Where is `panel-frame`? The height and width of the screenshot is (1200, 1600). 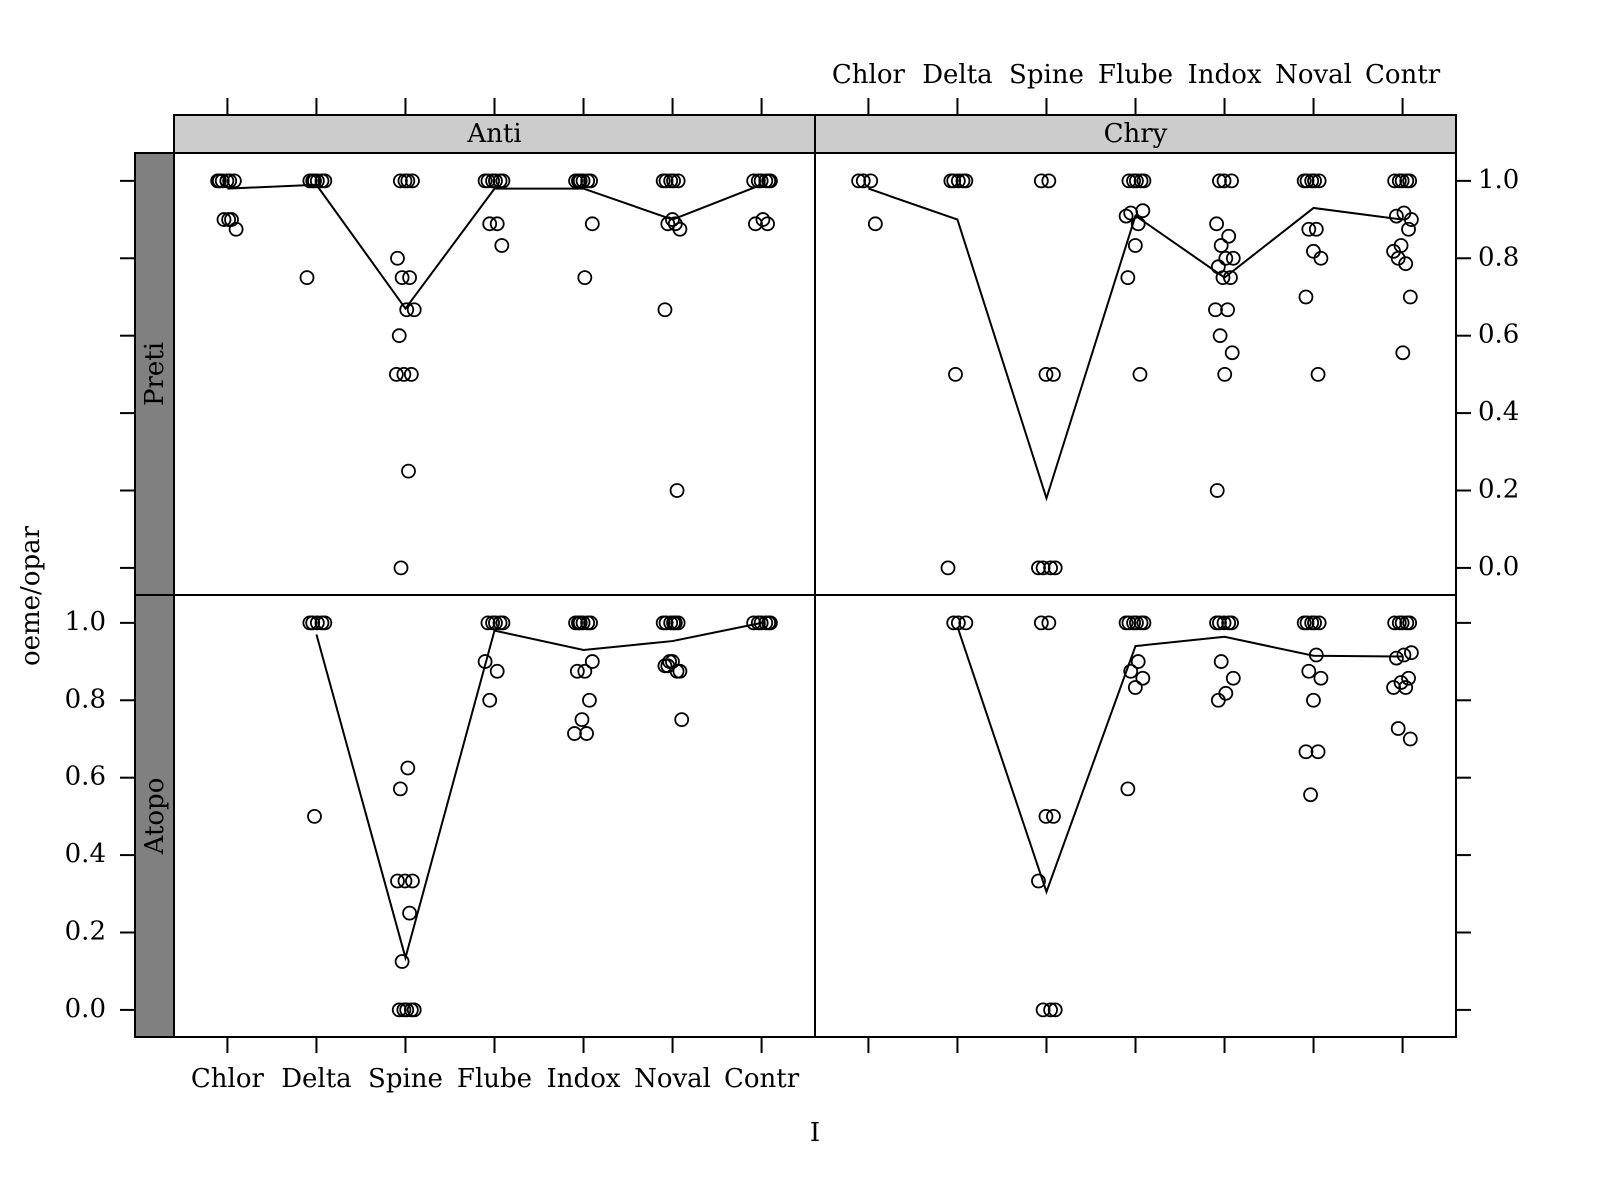 panel-frame is located at coordinates (1135, 374).